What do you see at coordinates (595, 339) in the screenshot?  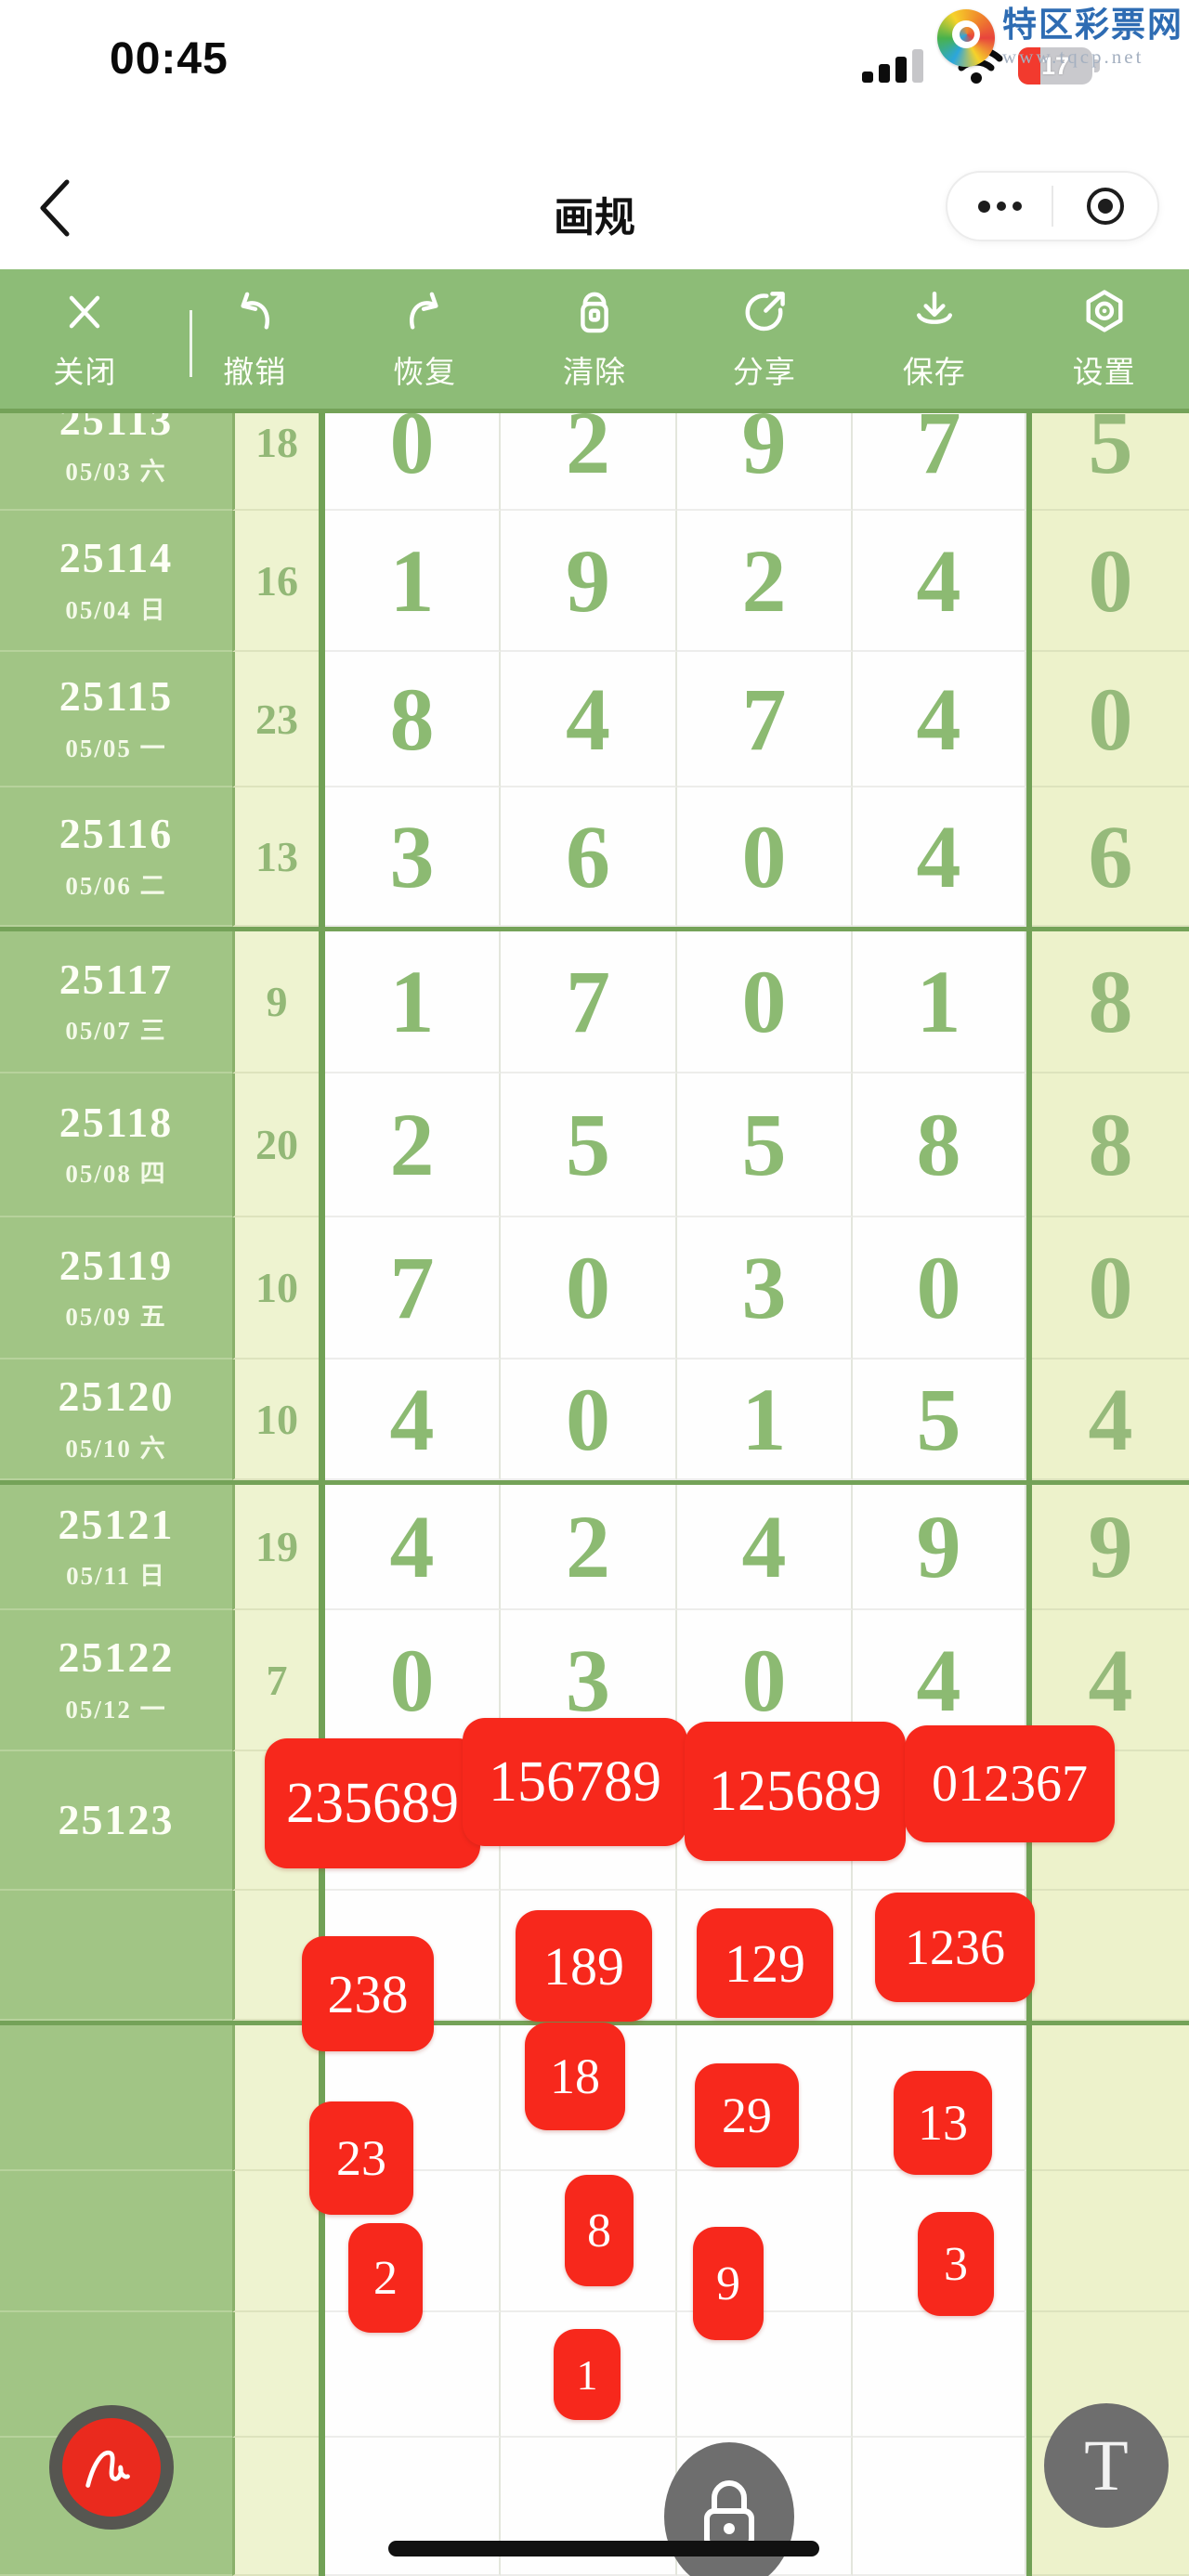 I see `toolbar-clear-button: 清除` at bounding box center [595, 339].